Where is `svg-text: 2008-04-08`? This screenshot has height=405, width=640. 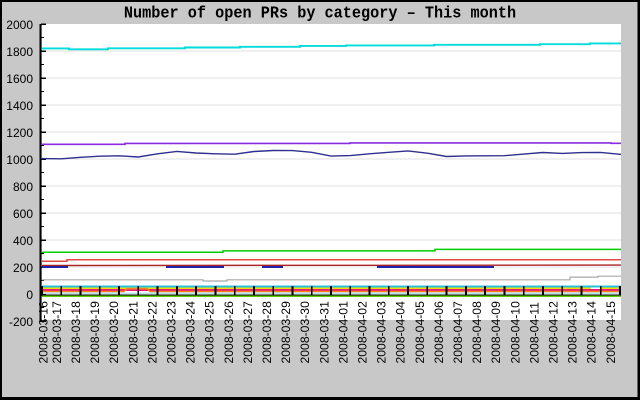
svg-text: 2008-04-08 is located at coordinates (477, 332).